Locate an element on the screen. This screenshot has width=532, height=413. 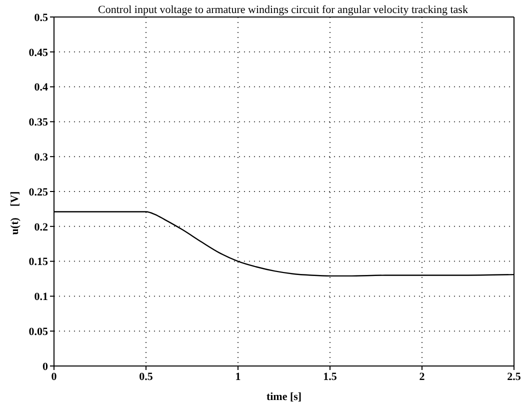
x-tick-label: 1.5 is located at coordinates (330, 376).